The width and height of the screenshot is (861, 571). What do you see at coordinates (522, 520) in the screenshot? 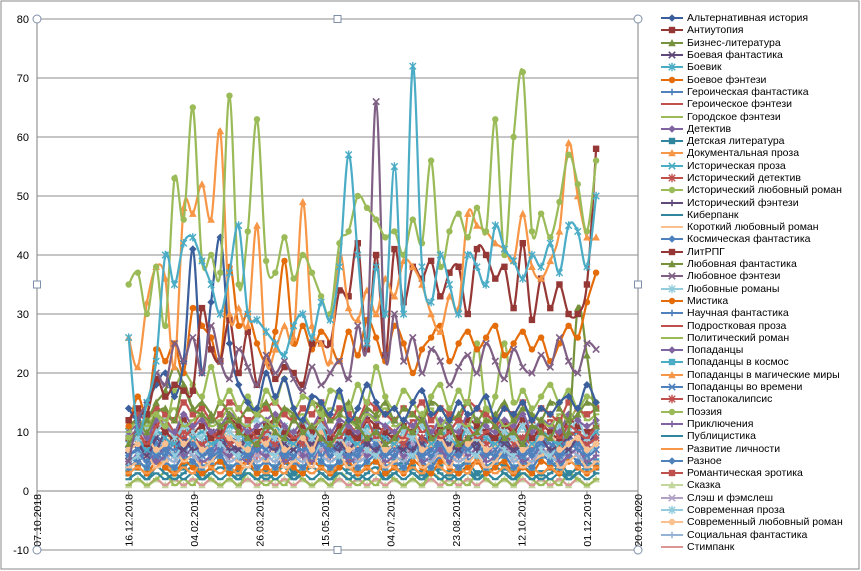
I see `x-tick-label: 12.10.2019` at bounding box center [522, 520].